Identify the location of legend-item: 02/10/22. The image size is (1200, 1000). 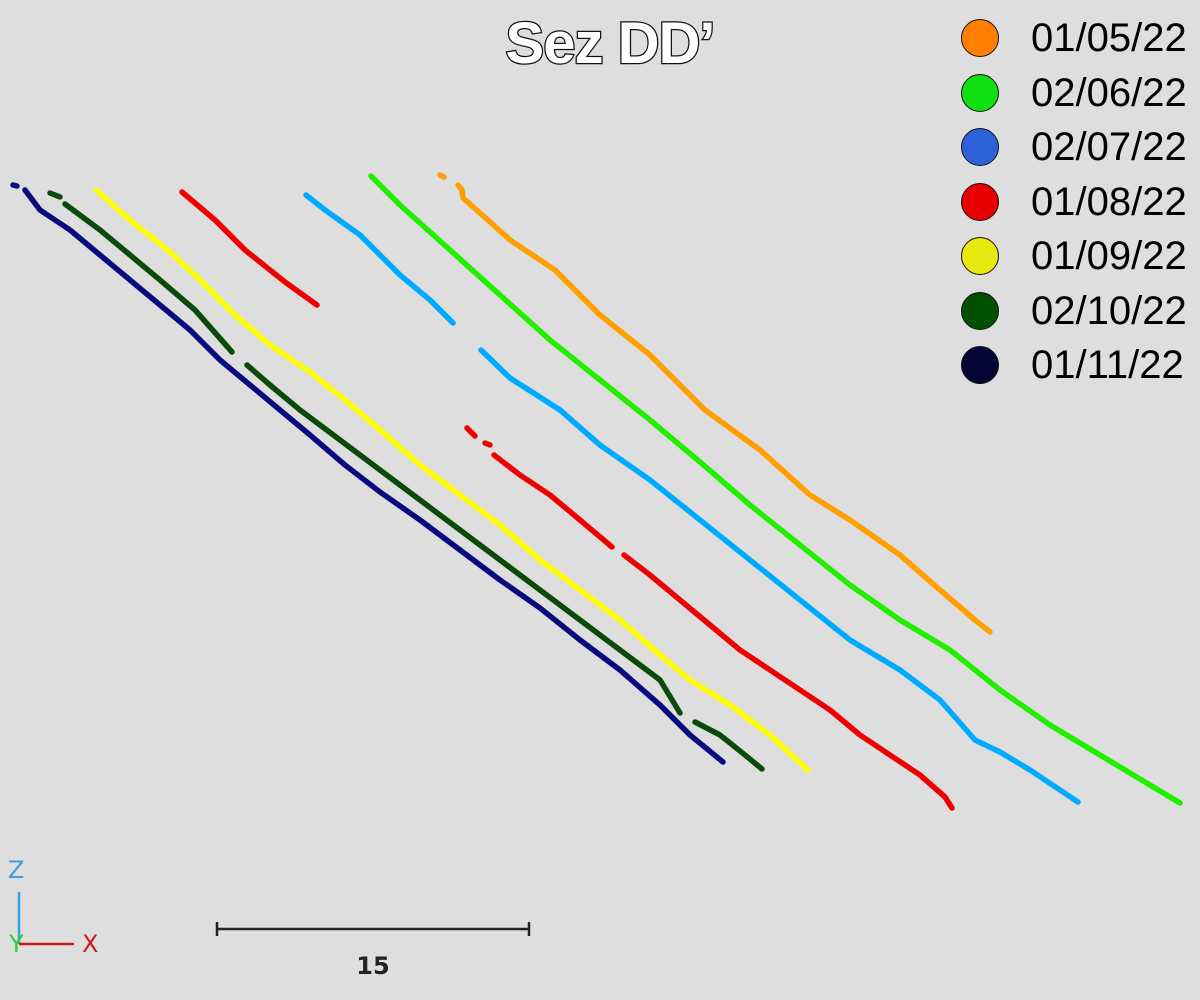
(1075, 314).